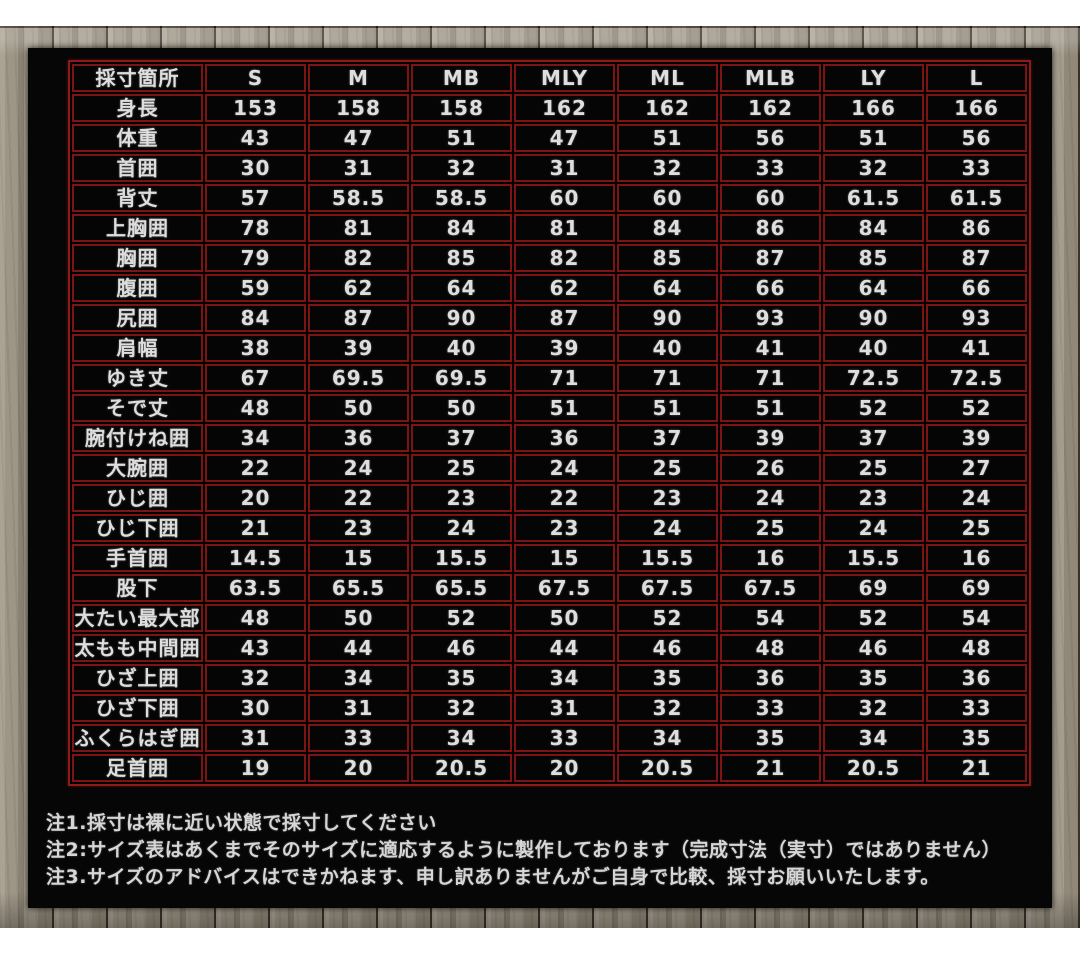  I want to click on measurement-value-cell: 63.5, so click(255, 588).